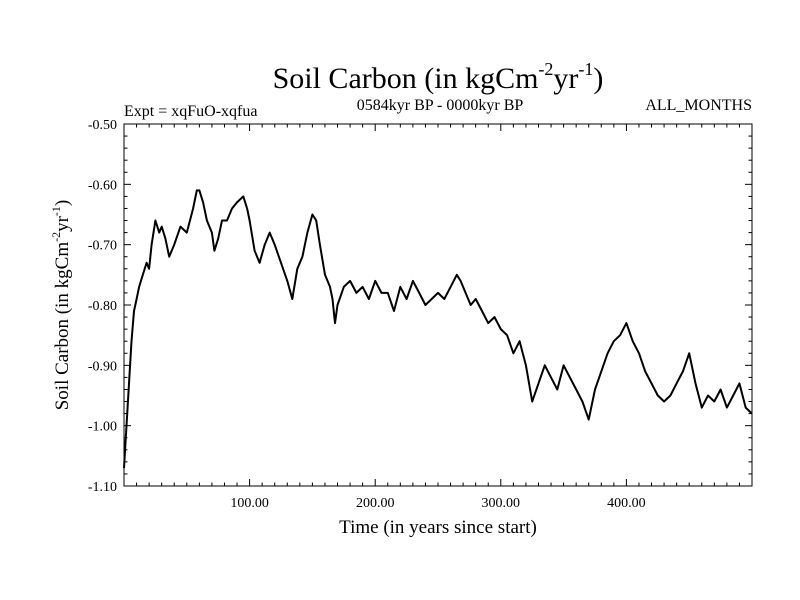 This screenshot has height=600, width=800. What do you see at coordinates (698, 105) in the screenshot?
I see `subtitle-right: ALL_MONTHS` at bounding box center [698, 105].